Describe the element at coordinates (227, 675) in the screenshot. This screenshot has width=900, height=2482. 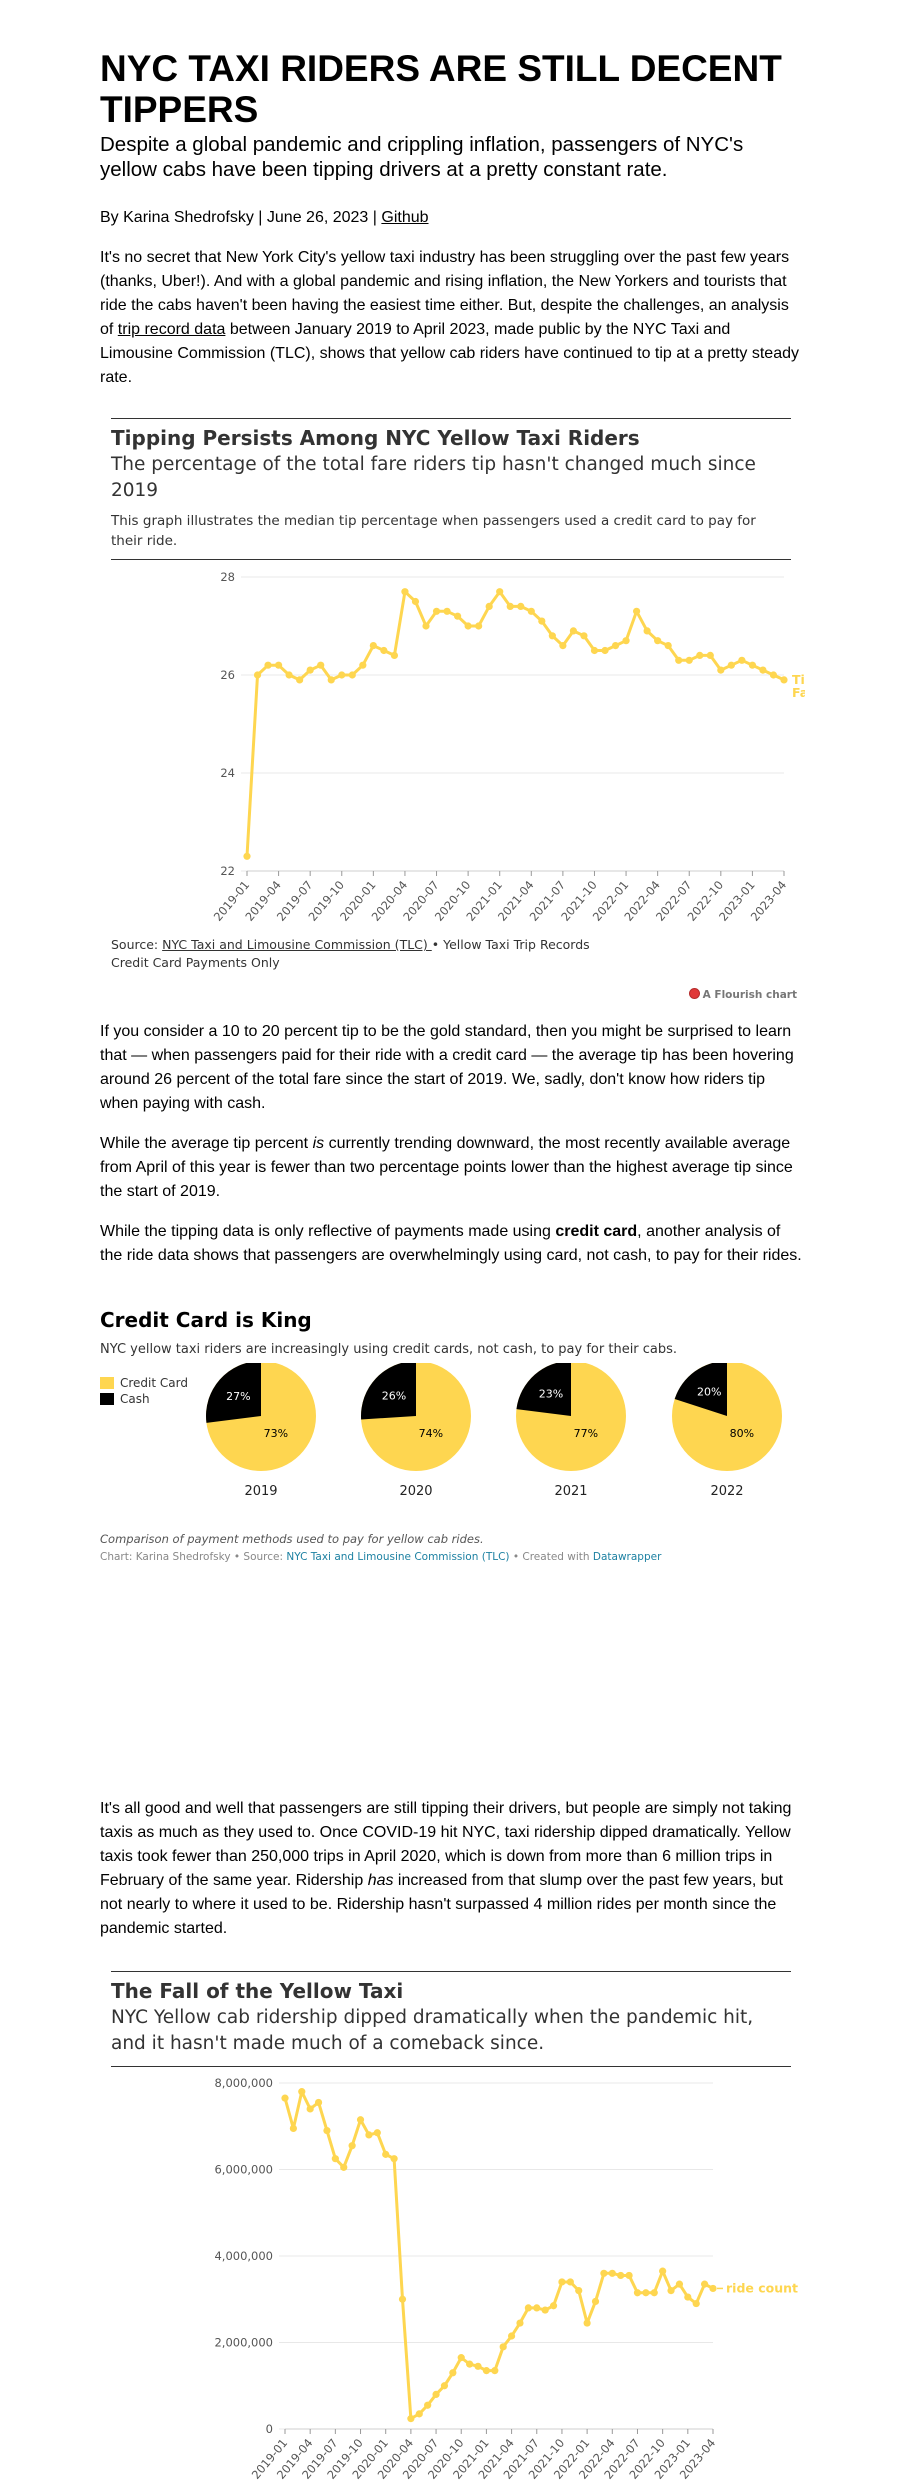
I see `y-tick-label: 26` at that location.